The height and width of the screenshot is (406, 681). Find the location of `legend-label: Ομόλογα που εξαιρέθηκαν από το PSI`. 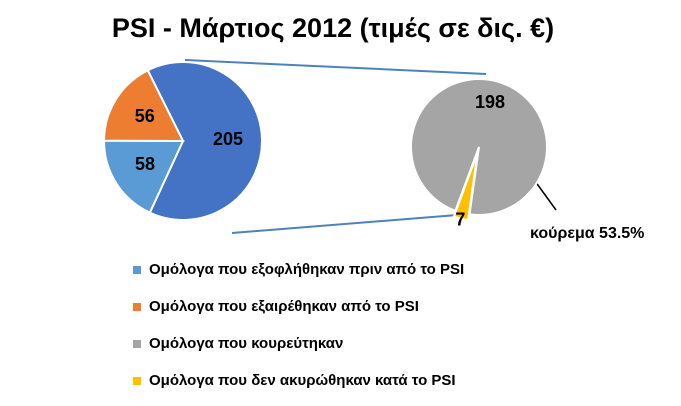

legend-label: Ομόλογα που εξαιρέθηκαν από το PSI is located at coordinates (284, 306).